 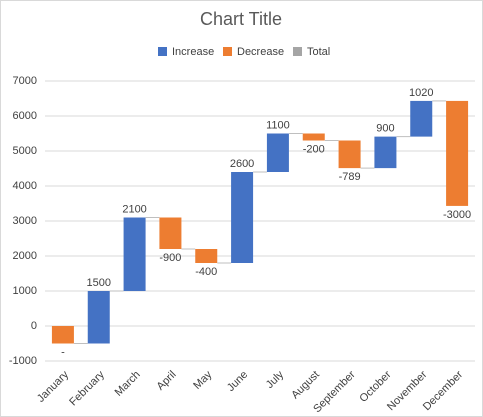 I want to click on y-tick-label: 5000, so click(x=25, y=151).